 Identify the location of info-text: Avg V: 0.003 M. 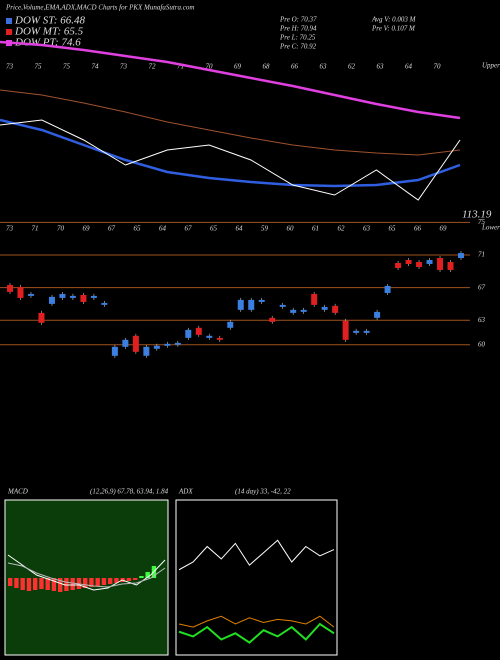
(394, 20).